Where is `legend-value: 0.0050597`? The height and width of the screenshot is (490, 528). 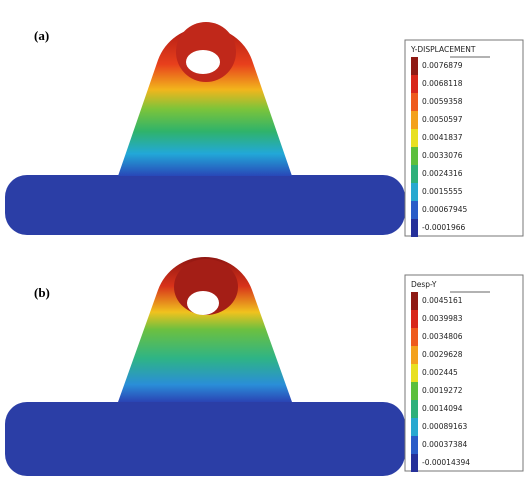
legend-value: 0.0050597 is located at coordinates (442, 119).